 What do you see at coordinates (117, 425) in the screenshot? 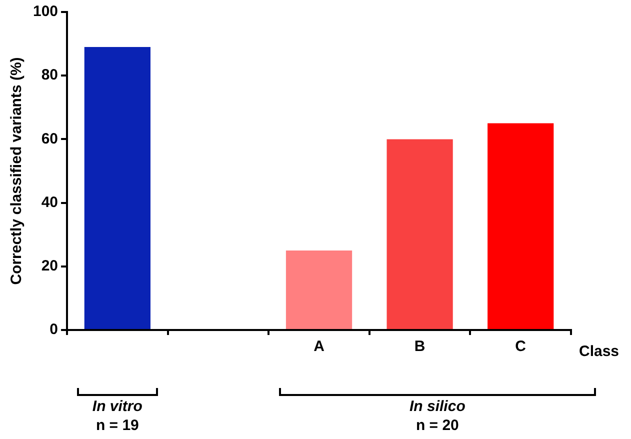
I see `text: n = 19` at bounding box center [117, 425].